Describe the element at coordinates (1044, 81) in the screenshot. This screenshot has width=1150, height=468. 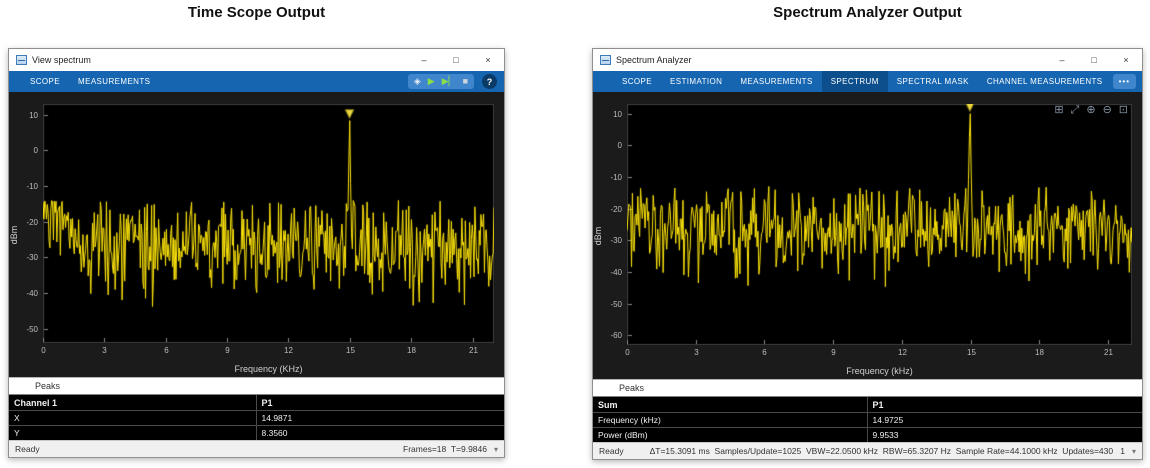
I see `tab-channel-measurements: CHANNEL MEASUREMENTS` at that location.